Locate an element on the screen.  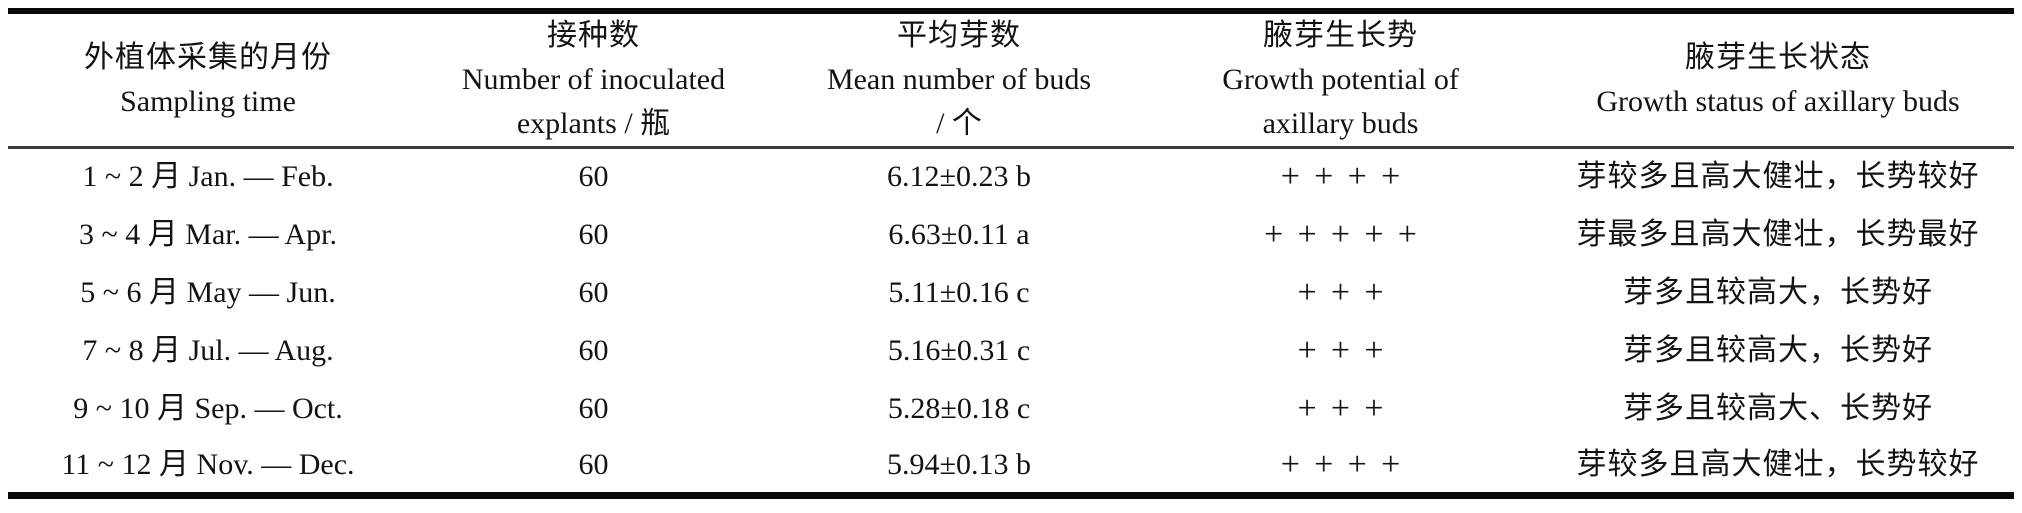
col-header-mean-buds-zh: 平均芽数 is located at coordinates (959, 35).